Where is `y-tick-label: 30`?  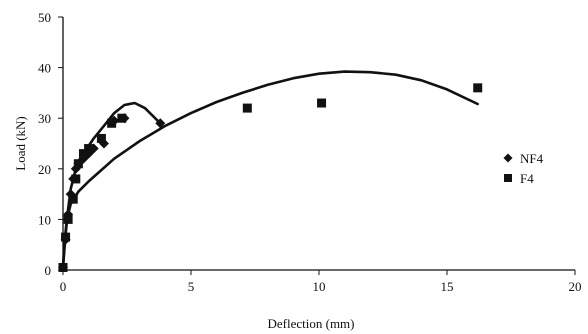 y-tick-label: 30 is located at coordinates (44, 118).